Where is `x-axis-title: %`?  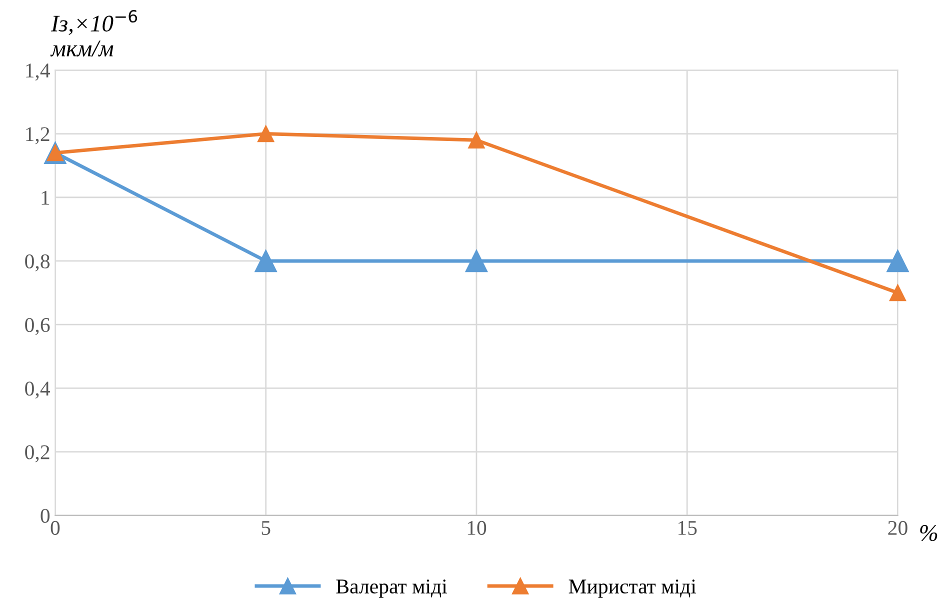
x-axis-title: % is located at coordinates (929, 533).